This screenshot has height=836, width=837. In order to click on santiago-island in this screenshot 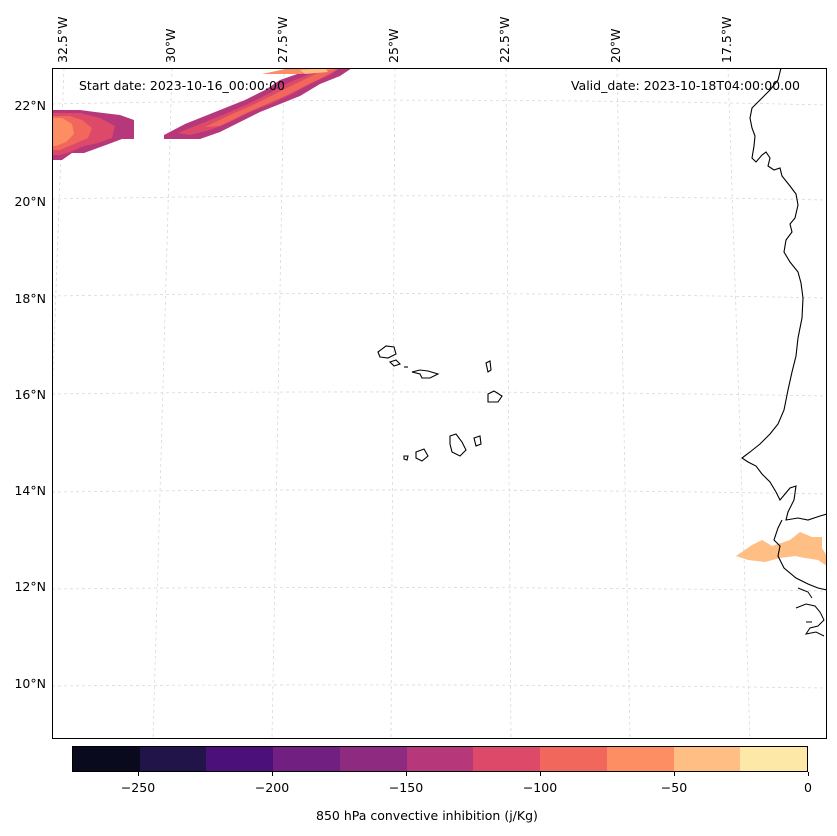, I will do `click(458, 445)`.